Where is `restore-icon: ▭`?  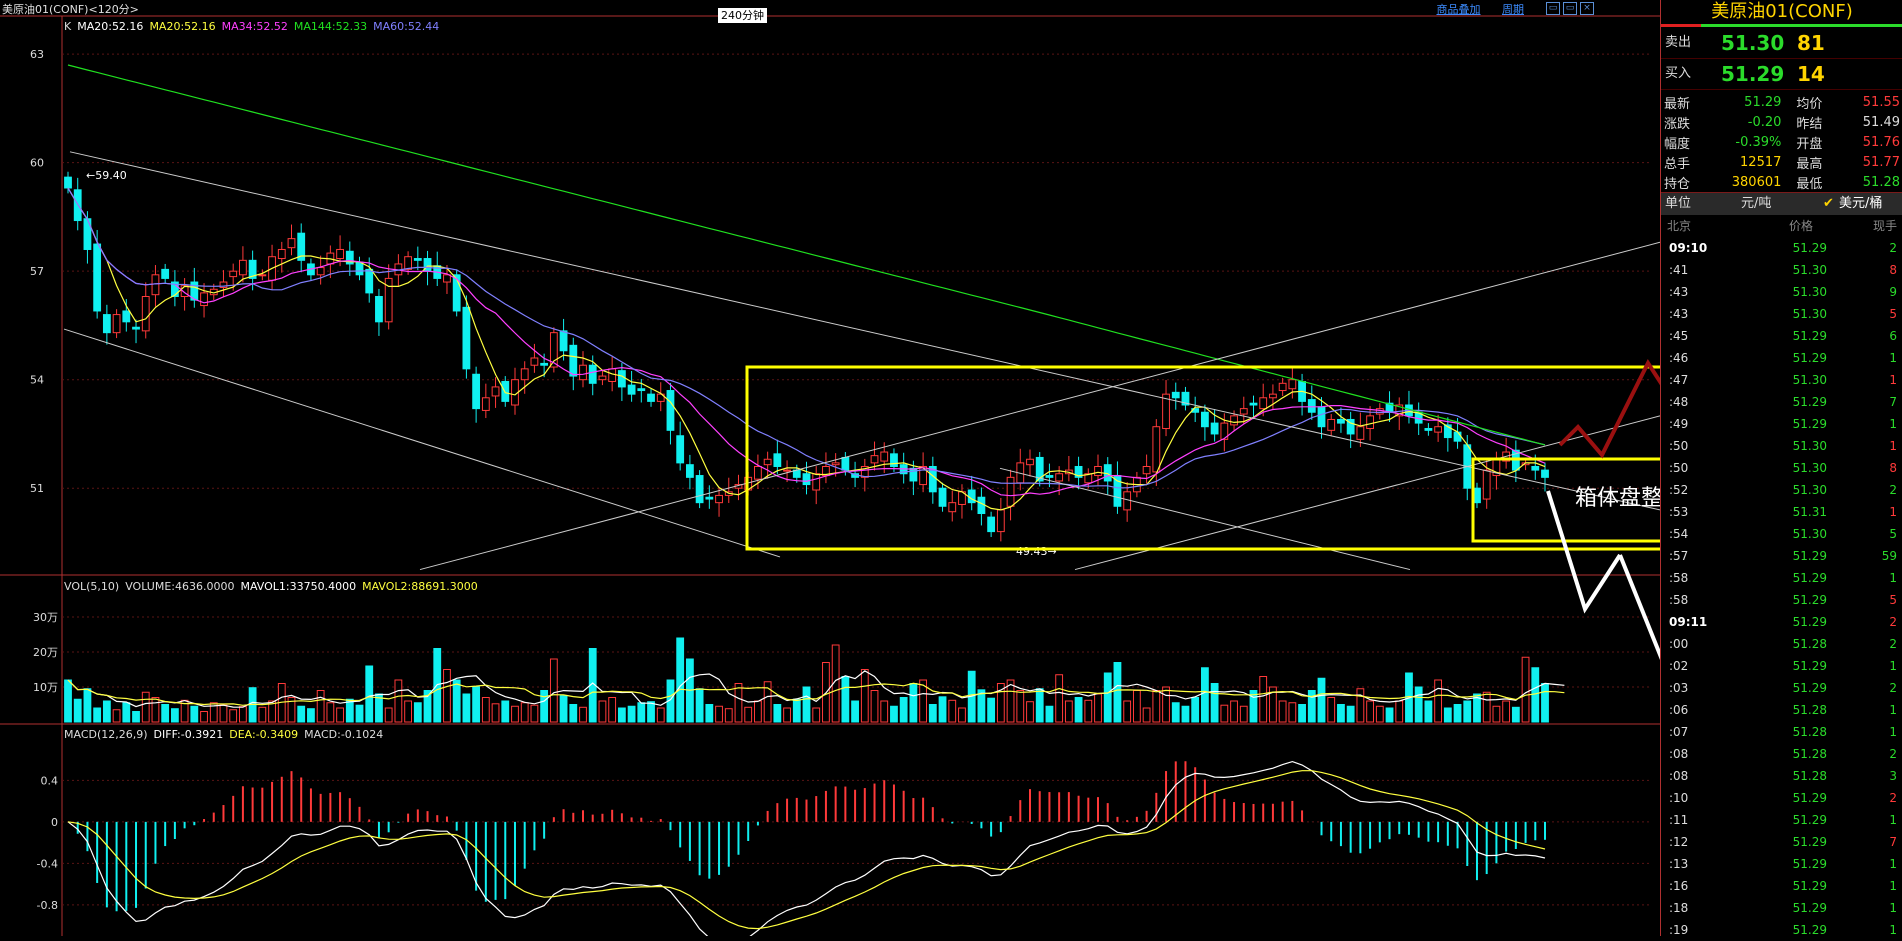 restore-icon: ▭ is located at coordinates (1553, 8).